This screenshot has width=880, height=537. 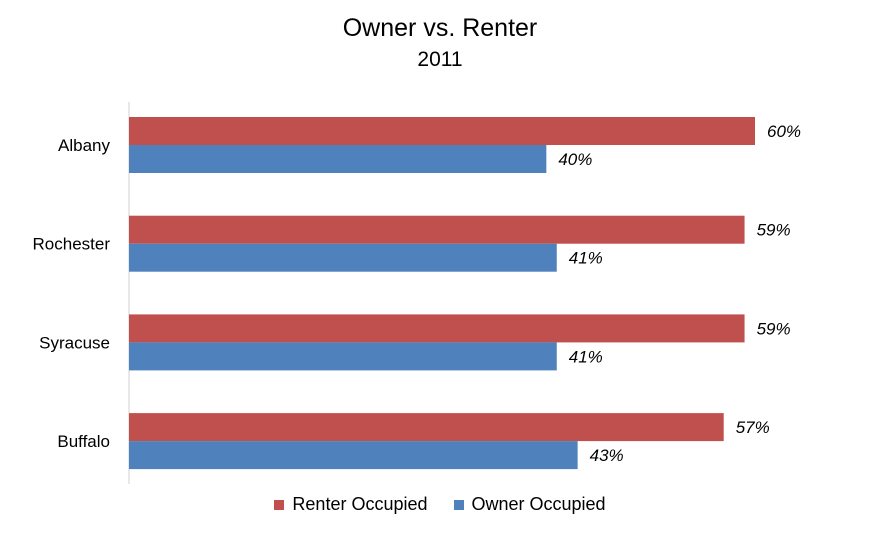 What do you see at coordinates (84, 145) in the screenshot?
I see `category-label-albany: Albany` at bounding box center [84, 145].